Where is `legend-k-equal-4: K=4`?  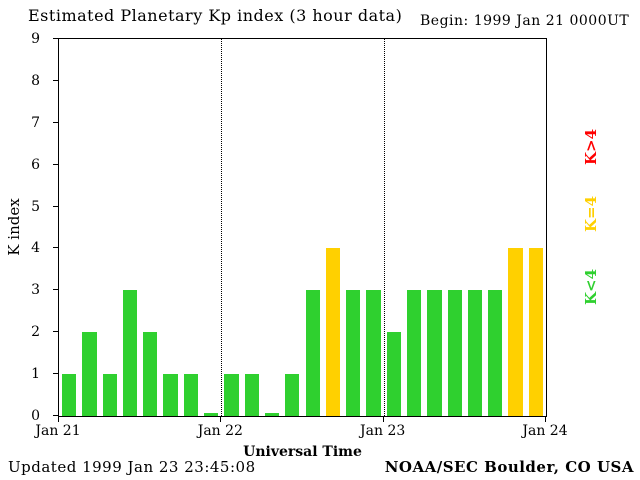
legend-k-equal-4: K=4 is located at coordinates (591, 214).